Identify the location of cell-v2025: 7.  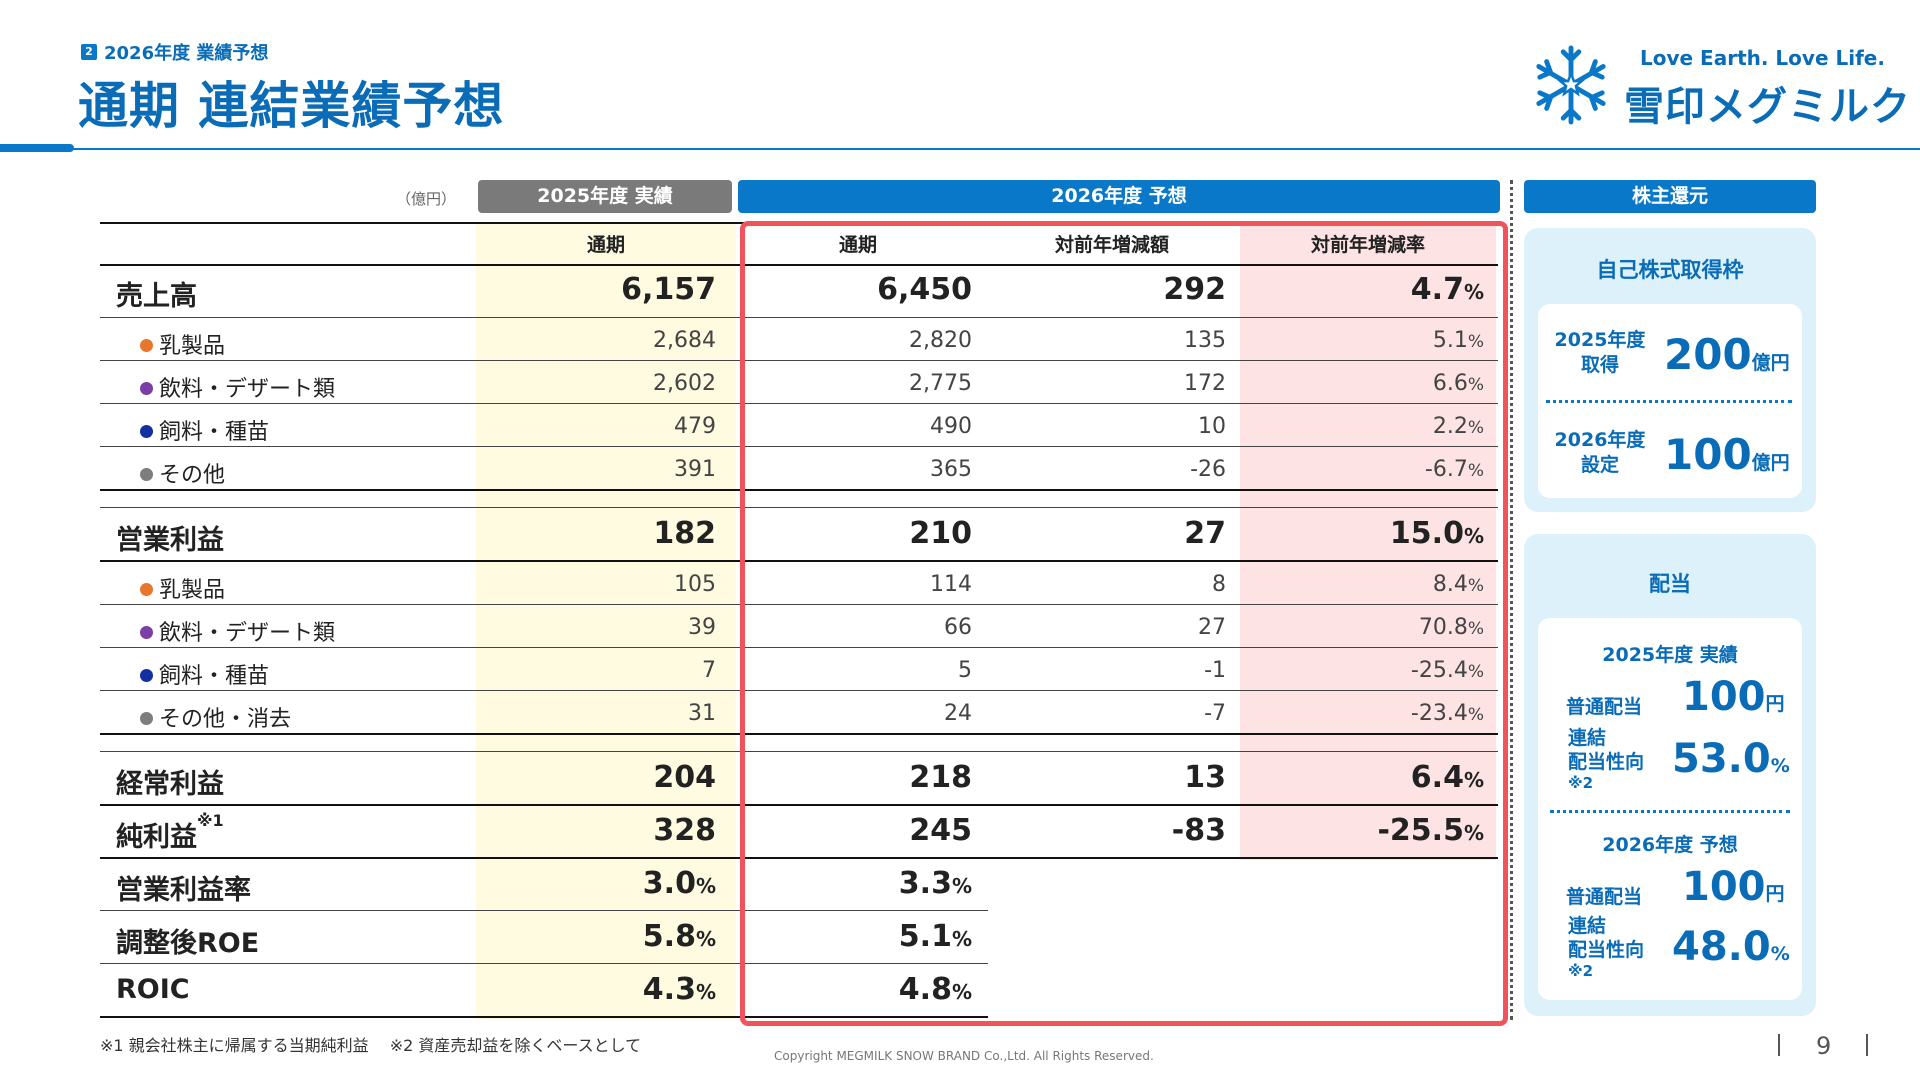
(596, 670).